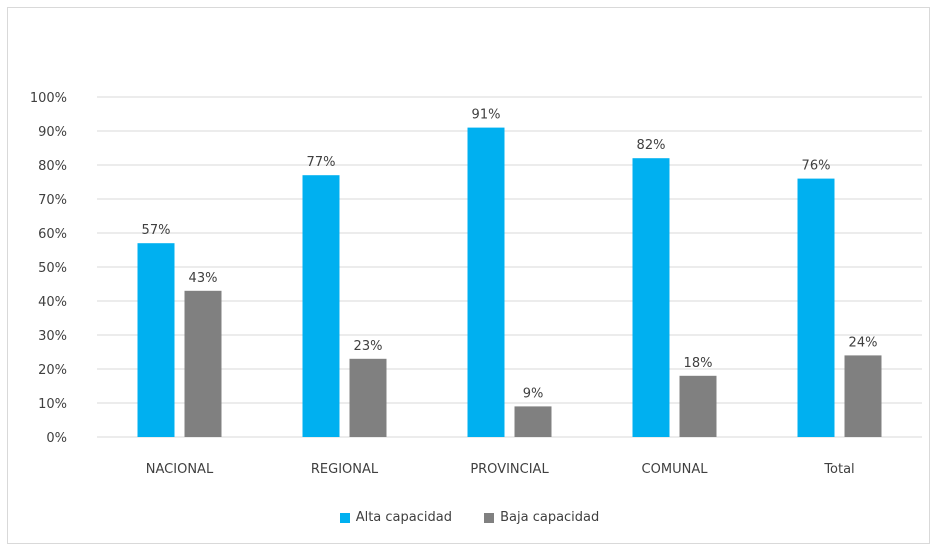  I want to click on legend-item-alta: Alta capacidad, so click(395, 517).